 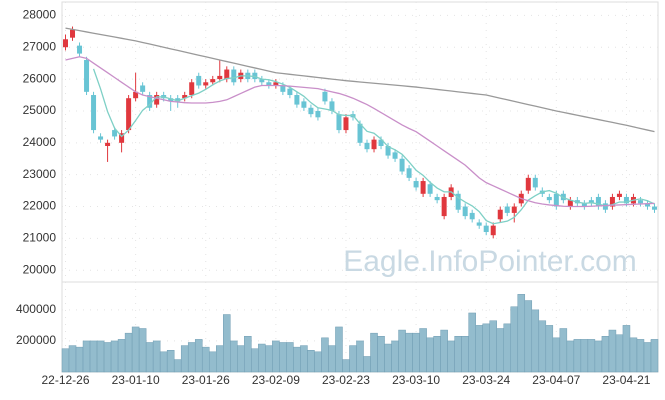 What do you see at coordinates (626, 380) in the screenshot?
I see `x-tick-label: 23-04-21` at bounding box center [626, 380].